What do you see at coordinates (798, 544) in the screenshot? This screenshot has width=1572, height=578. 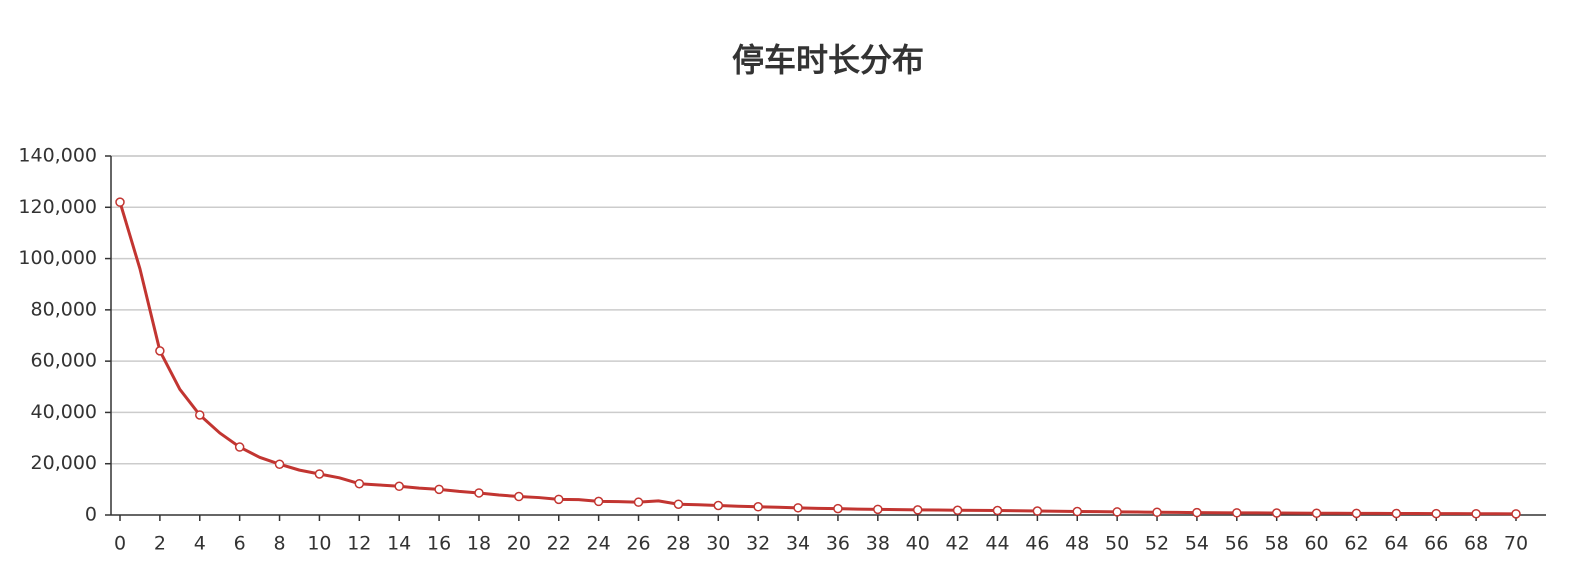 I see `x-tick-label: 34` at bounding box center [798, 544].